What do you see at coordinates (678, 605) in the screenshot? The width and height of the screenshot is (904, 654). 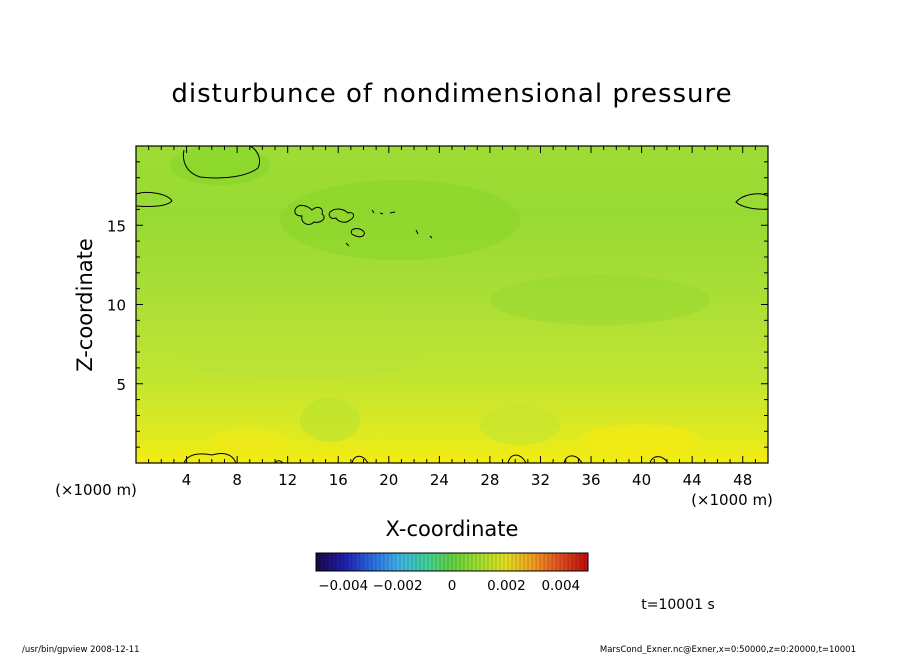 I see `time-label: t=10001 s` at bounding box center [678, 605].